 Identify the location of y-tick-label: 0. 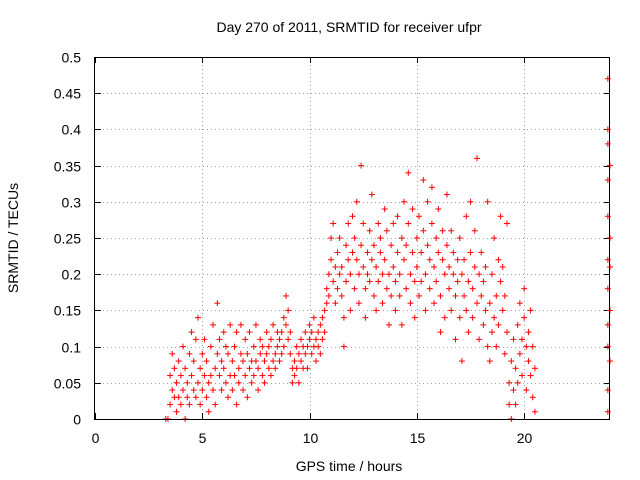
(77, 420).